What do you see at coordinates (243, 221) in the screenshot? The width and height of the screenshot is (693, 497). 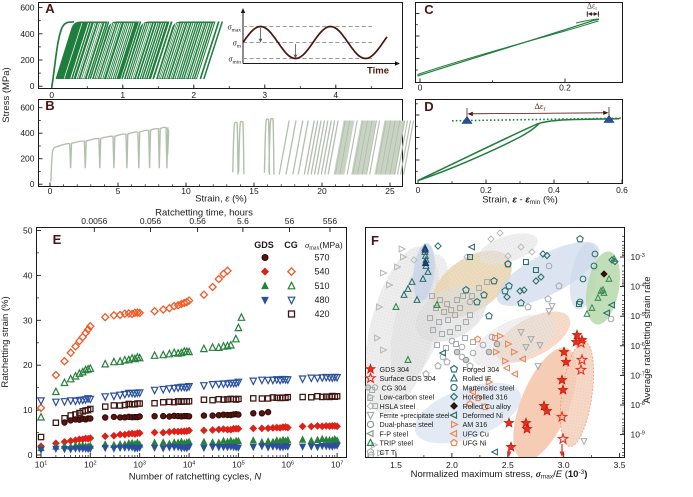 I see `svg-text: 5.6` at bounding box center [243, 221].